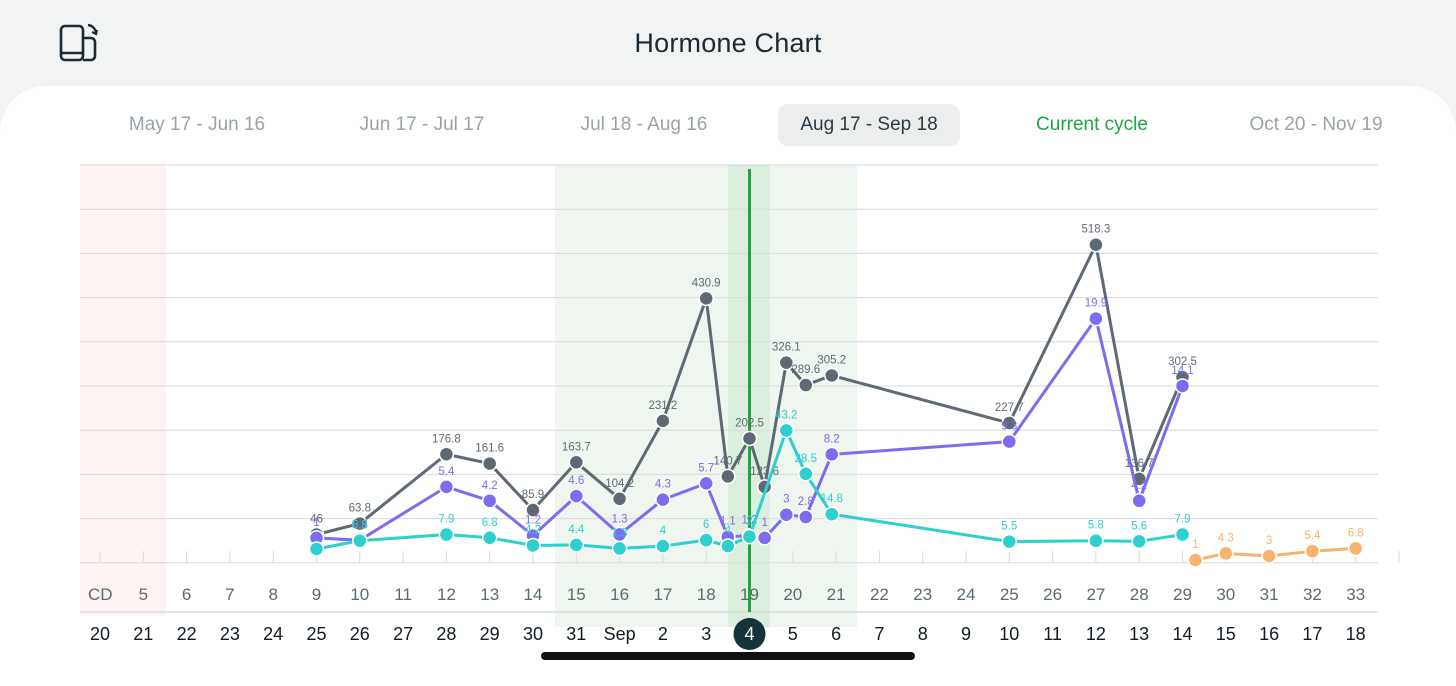  I want to click on teal-series-value-label: 4.2, so click(533, 530).